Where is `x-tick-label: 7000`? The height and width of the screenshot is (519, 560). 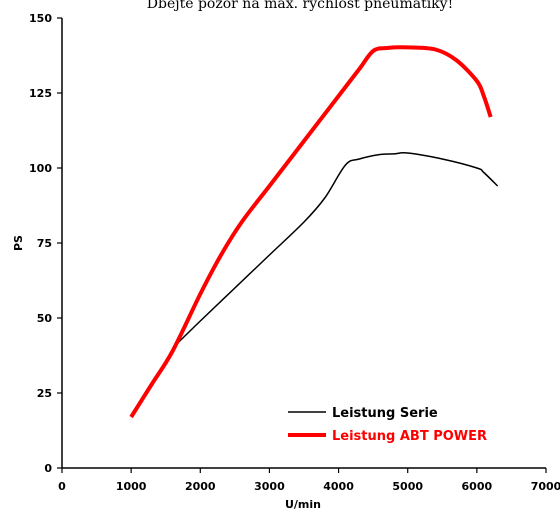 x-tick-label: 7000 is located at coordinates (545, 486).